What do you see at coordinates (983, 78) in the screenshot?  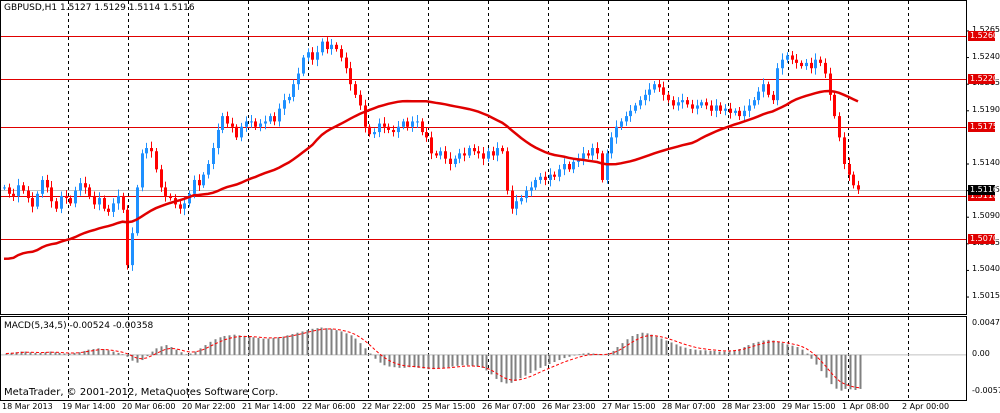 I see `level-price-tag: 1.5220` at bounding box center [983, 78].